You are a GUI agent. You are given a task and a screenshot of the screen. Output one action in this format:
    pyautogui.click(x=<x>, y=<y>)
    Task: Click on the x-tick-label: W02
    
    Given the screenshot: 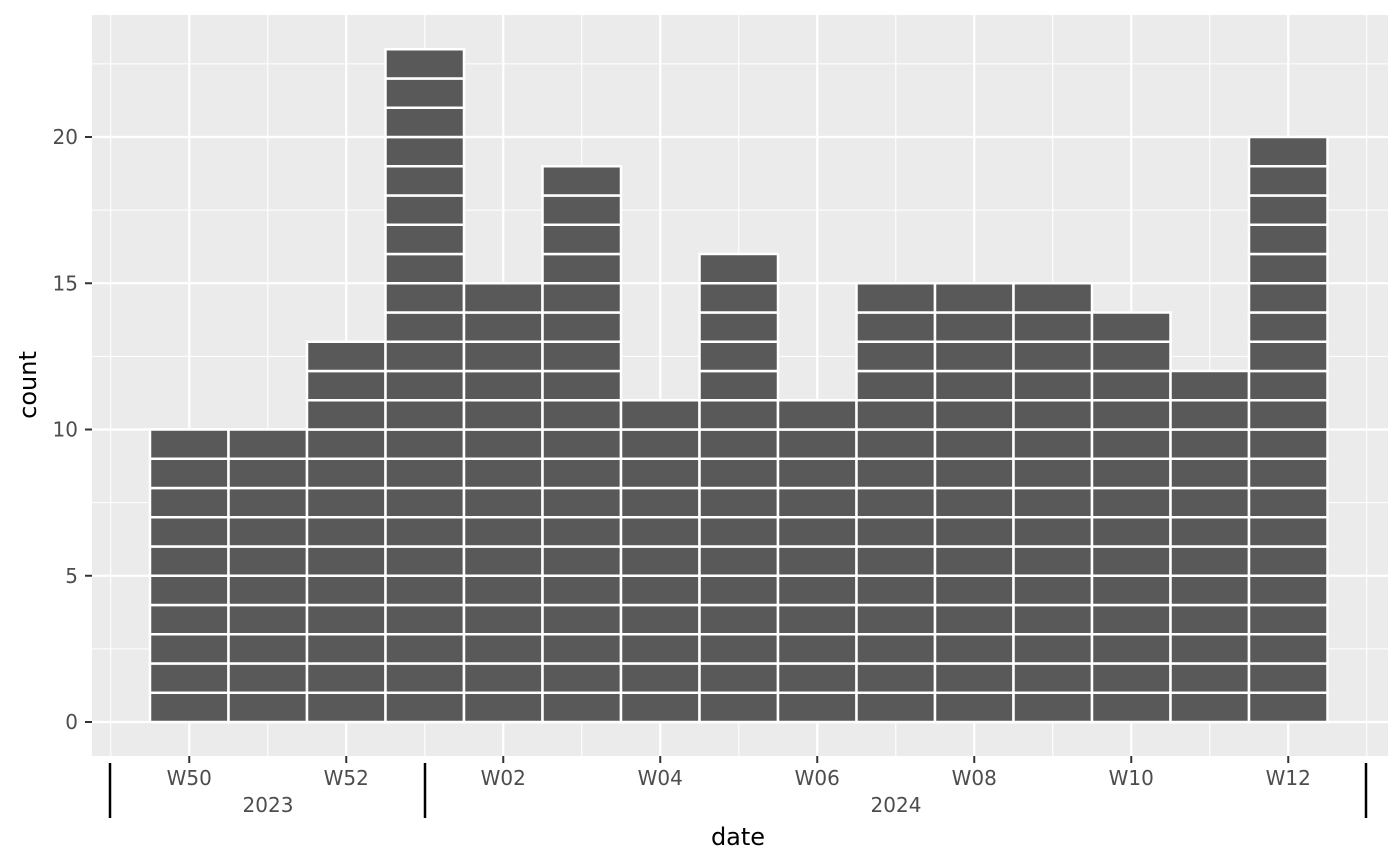 What is the action you would take?
    pyautogui.click(x=503, y=778)
    